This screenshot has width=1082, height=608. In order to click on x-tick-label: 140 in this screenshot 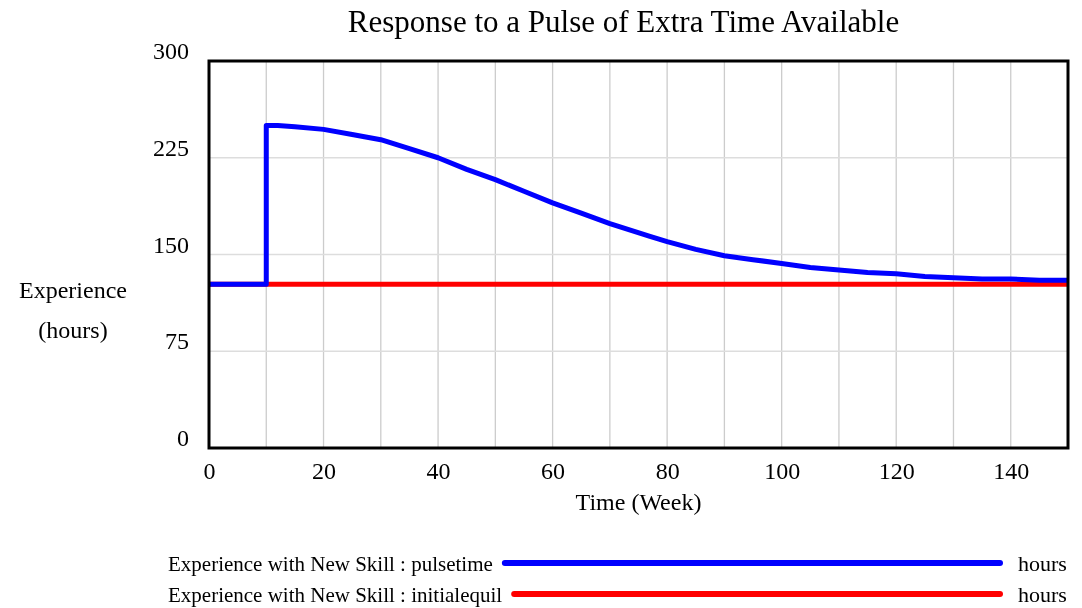, I will do `click(1011, 471)`.